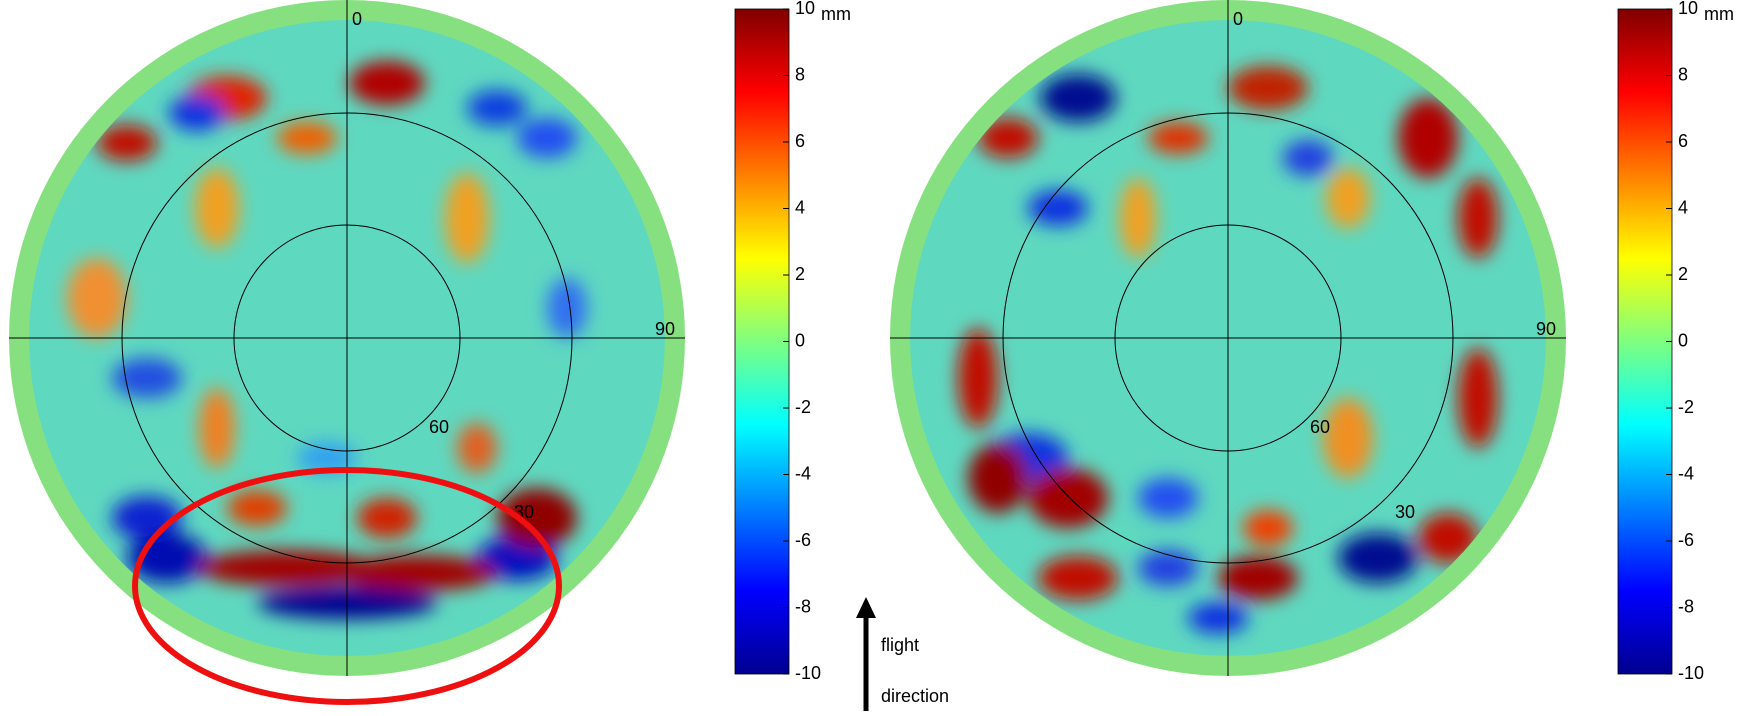  Describe the element at coordinates (866, 607) in the screenshot. I see `arrow-head` at that location.